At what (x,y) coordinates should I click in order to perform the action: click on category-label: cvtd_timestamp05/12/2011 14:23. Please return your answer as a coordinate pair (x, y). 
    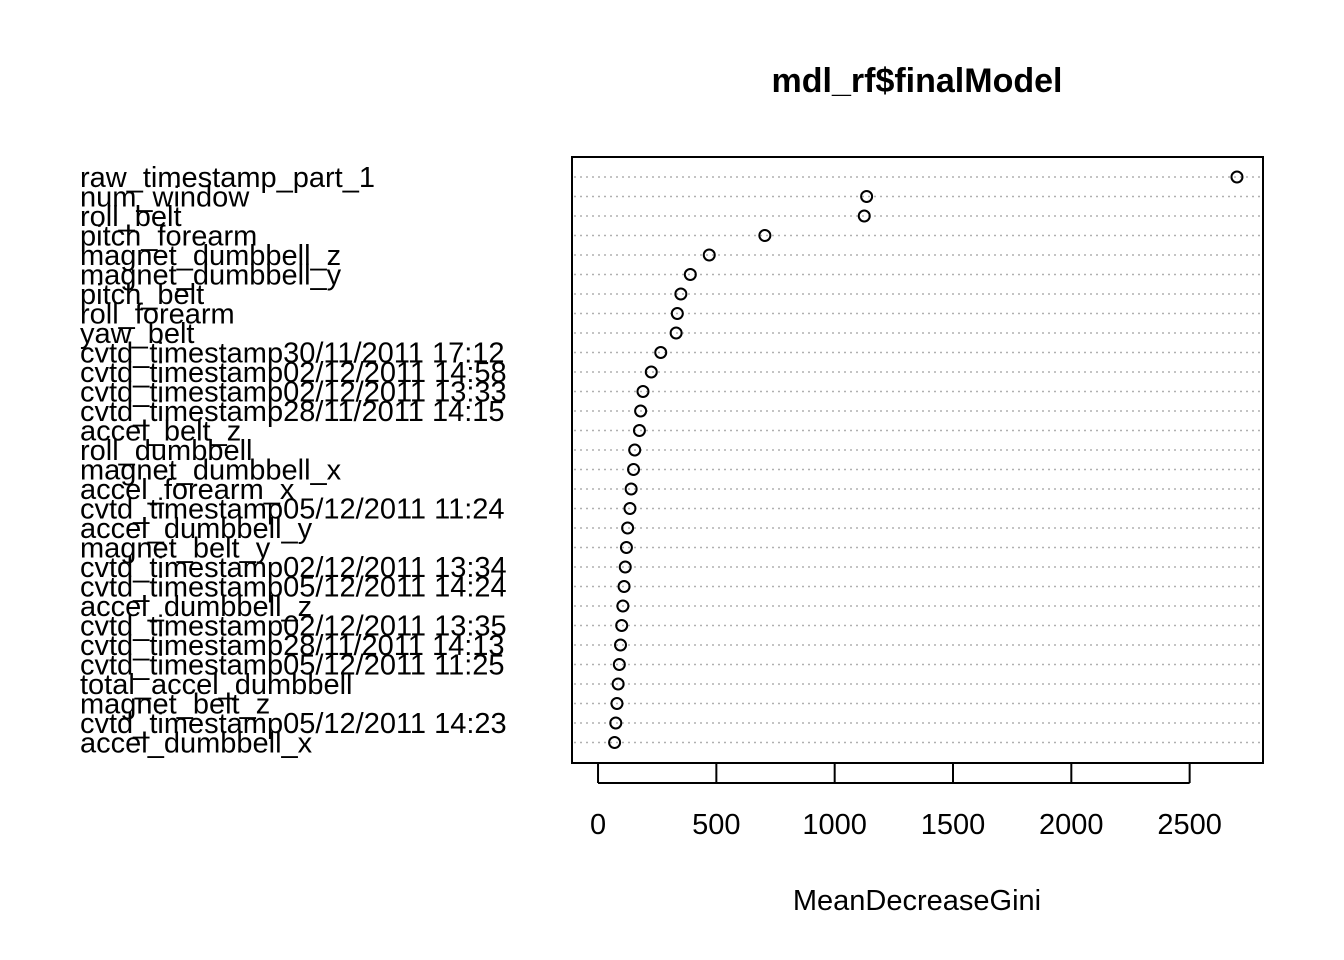
    Looking at the image, I should click on (293, 724).